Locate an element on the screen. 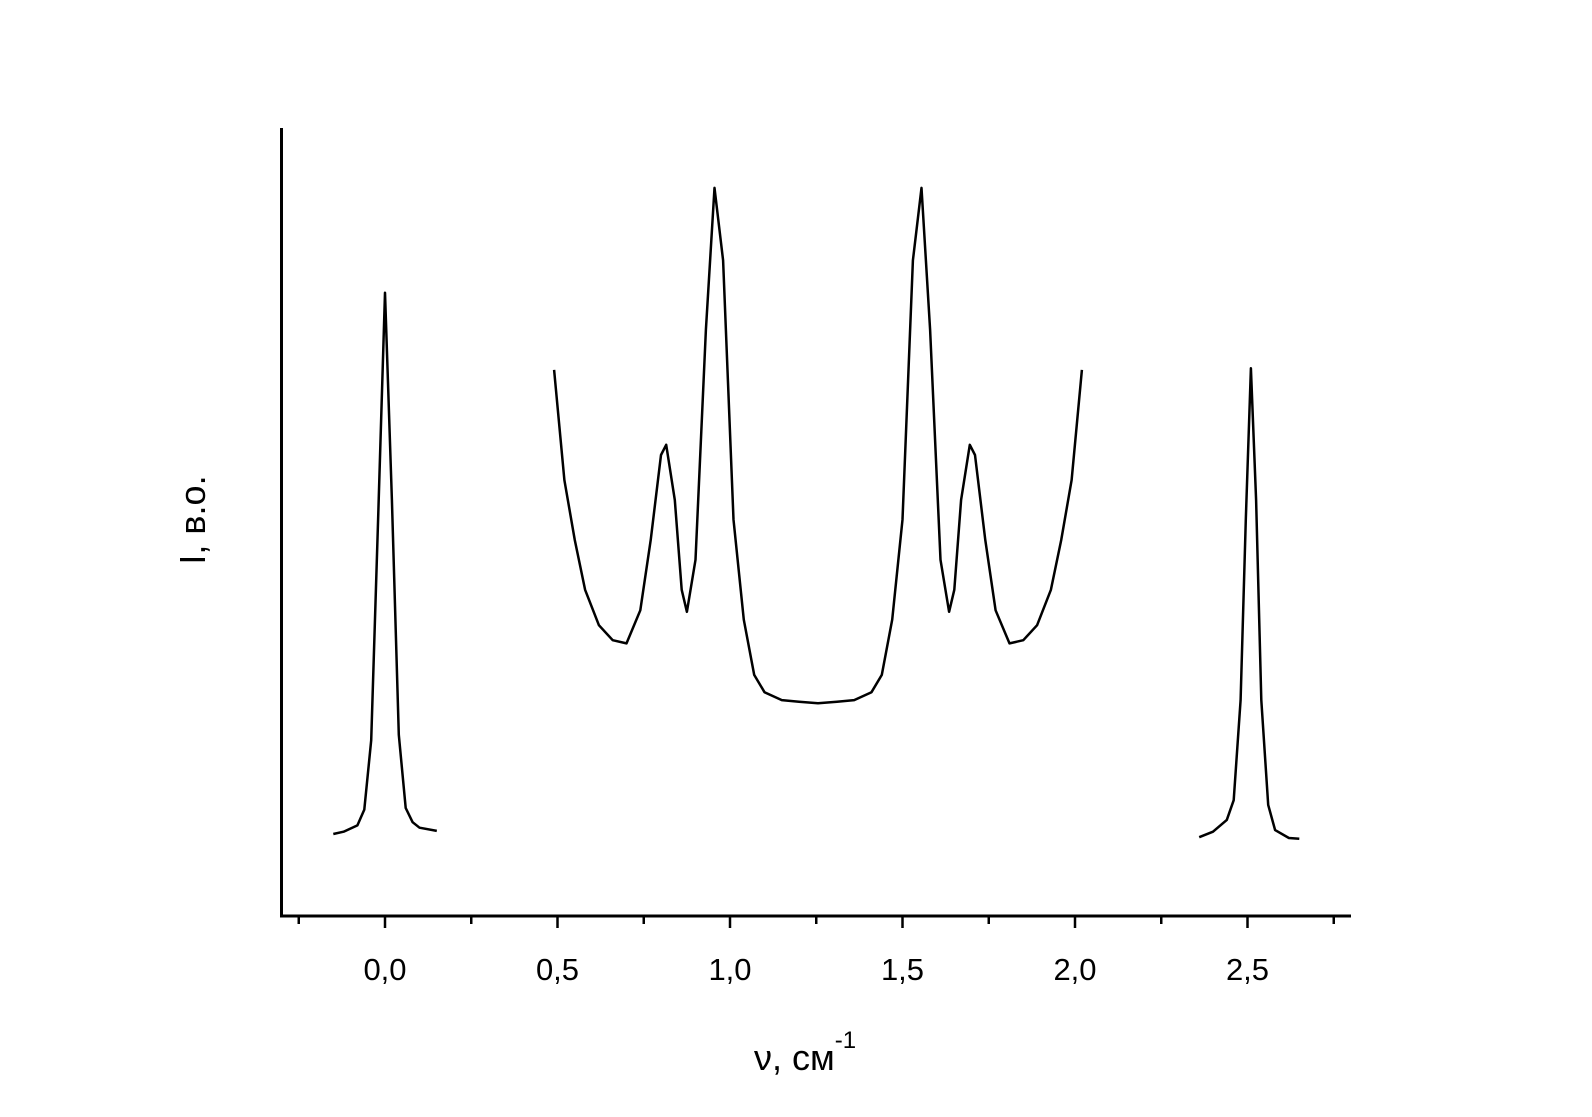 The height and width of the screenshot is (1117, 1592). x-tick-label: 1,0 is located at coordinates (729, 969).